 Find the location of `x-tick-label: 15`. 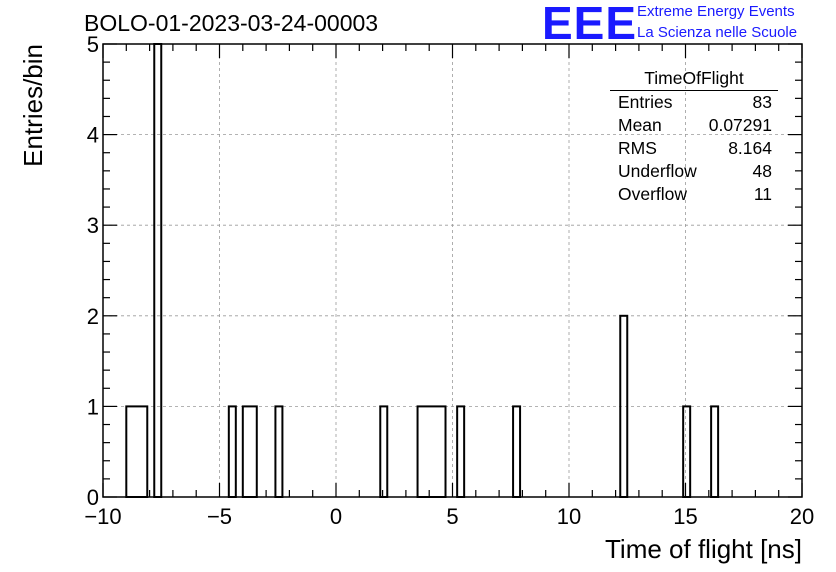

x-tick-label: 15 is located at coordinates (685, 516).